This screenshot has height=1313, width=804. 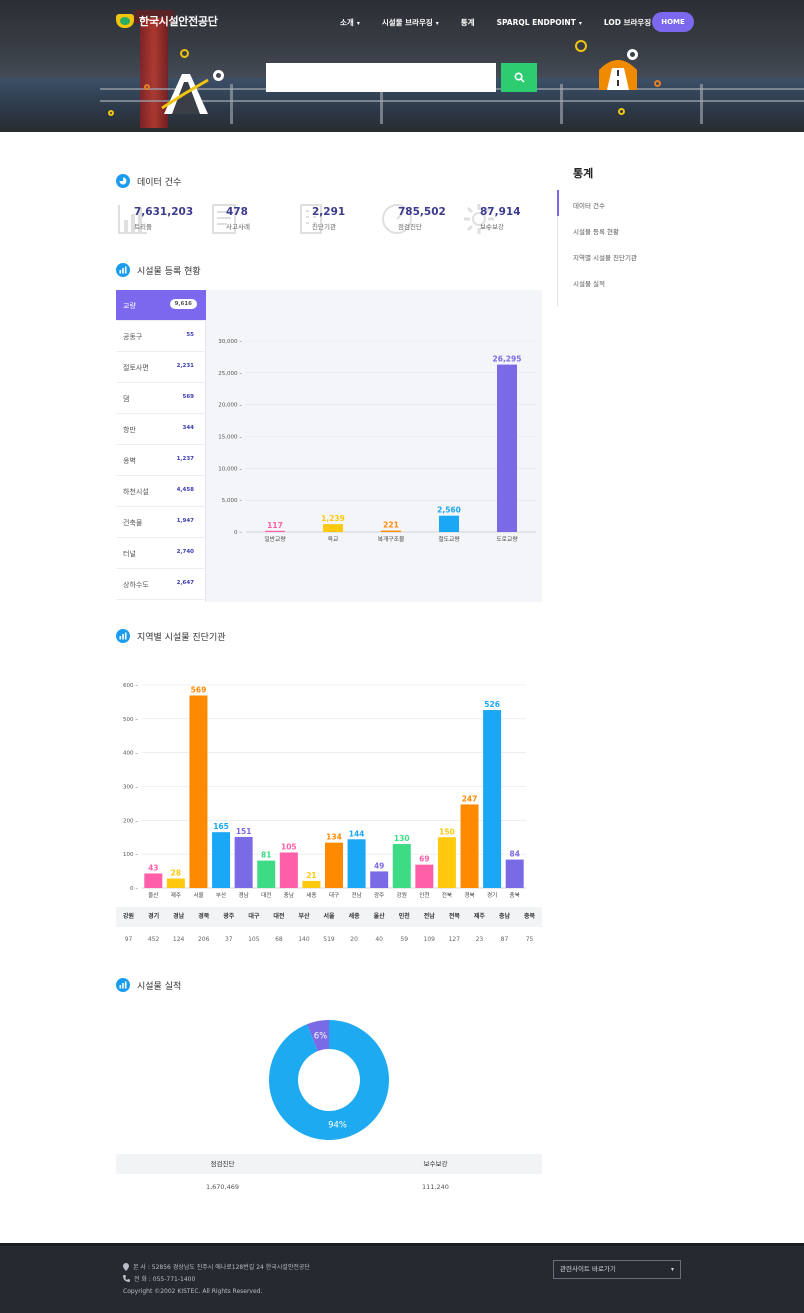 I want to click on table-cell: 40, so click(x=379, y=939).